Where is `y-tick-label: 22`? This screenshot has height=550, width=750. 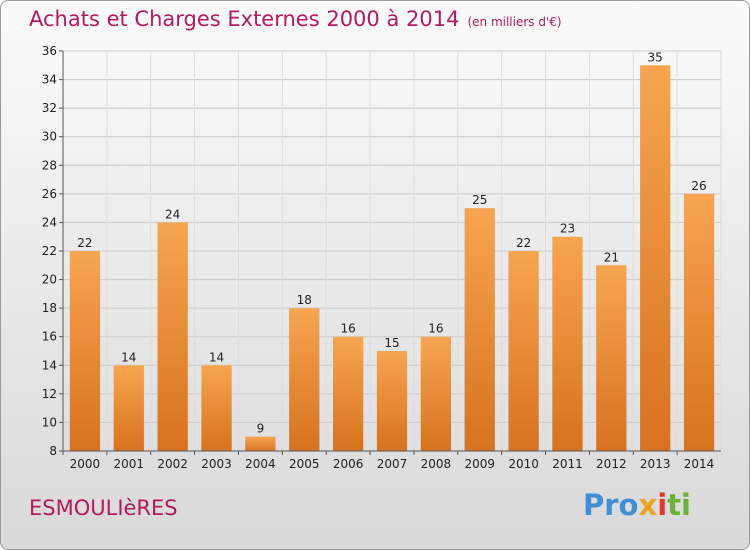
y-tick-label: 22 is located at coordinates (49, 251).